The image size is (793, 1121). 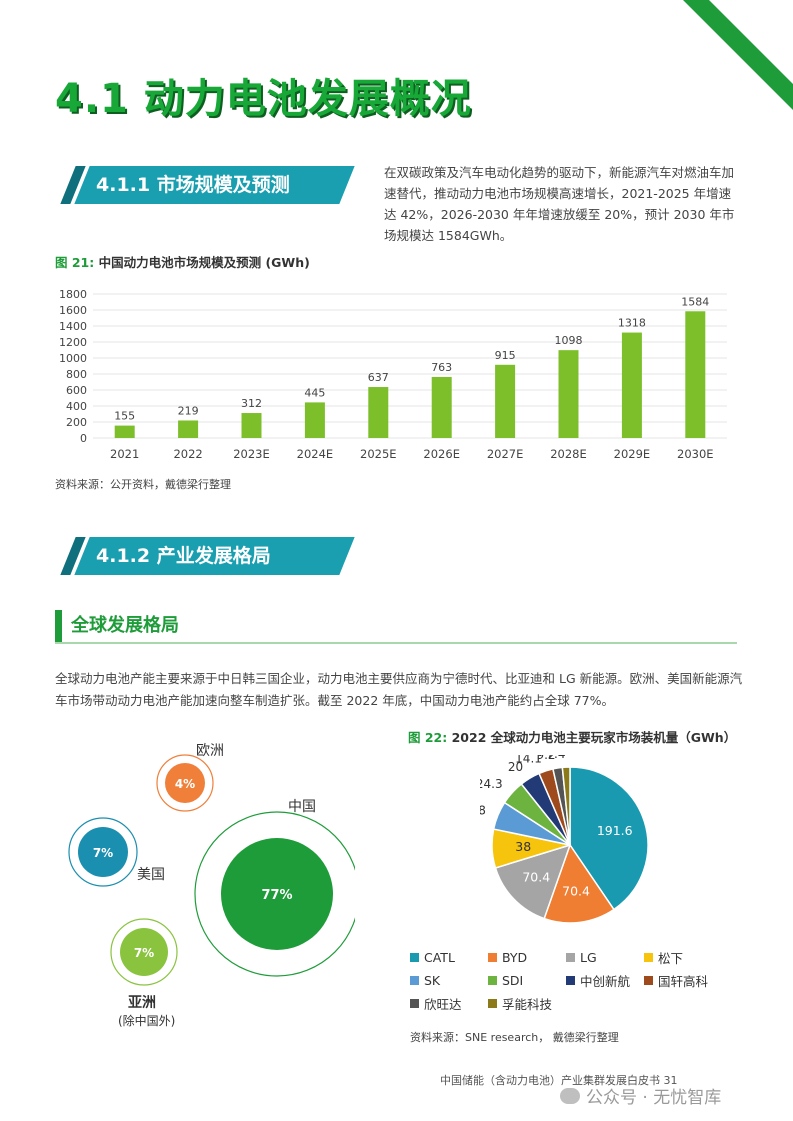 I want to click on legend-item: 中创新航, so click(x=605, y=980).